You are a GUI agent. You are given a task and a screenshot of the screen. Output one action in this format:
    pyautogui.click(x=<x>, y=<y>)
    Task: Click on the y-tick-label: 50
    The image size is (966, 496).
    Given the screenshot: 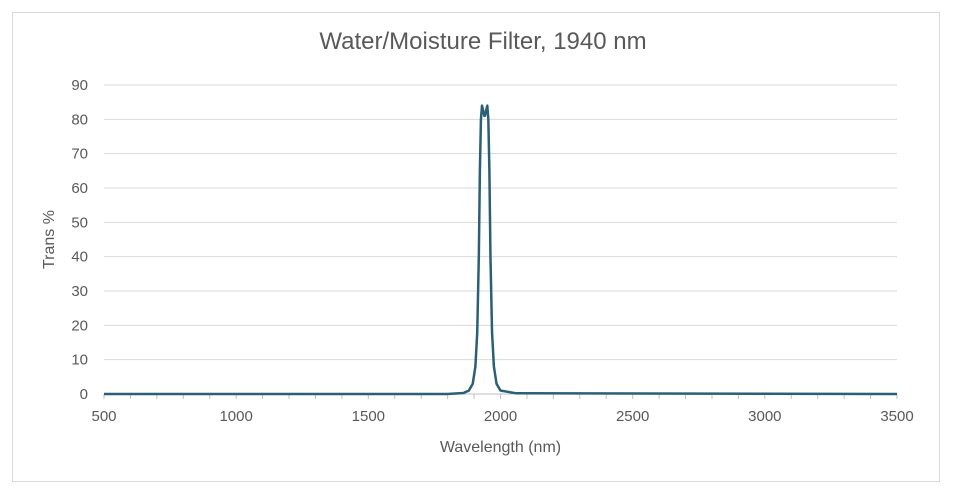 What is the action you would take?
    pyautogui.click(x=79, y=222)
    